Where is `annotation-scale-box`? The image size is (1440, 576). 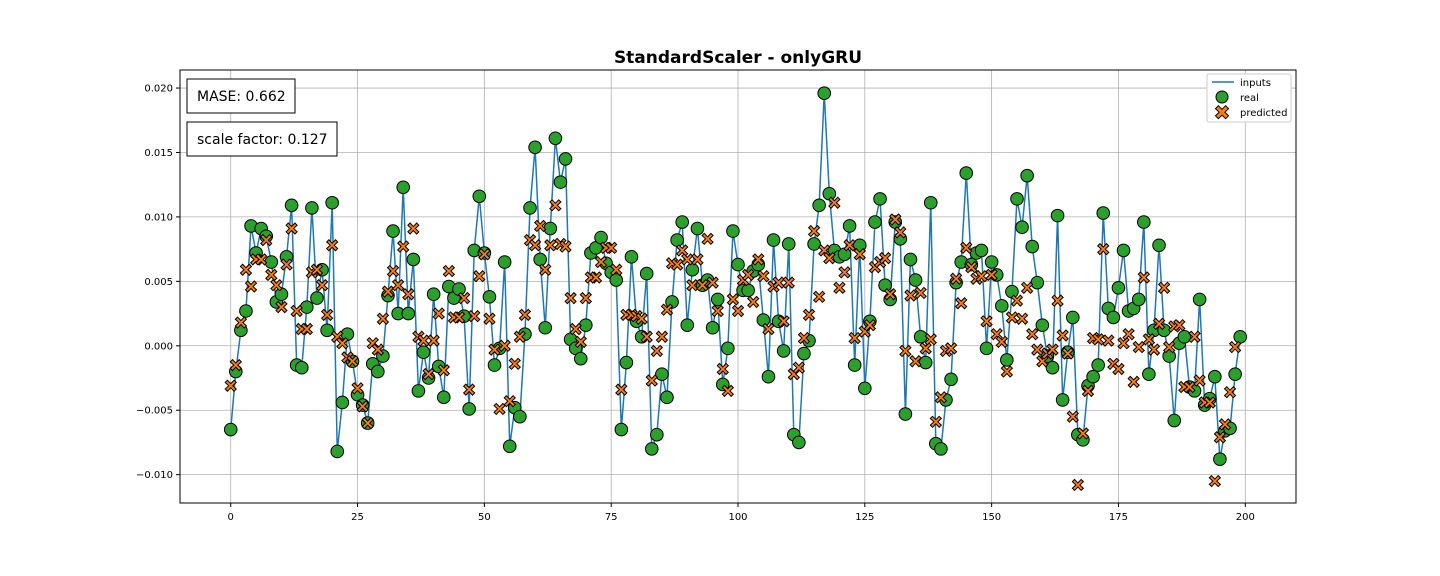
annotation-scale-box is located at coordinates (262, 139).